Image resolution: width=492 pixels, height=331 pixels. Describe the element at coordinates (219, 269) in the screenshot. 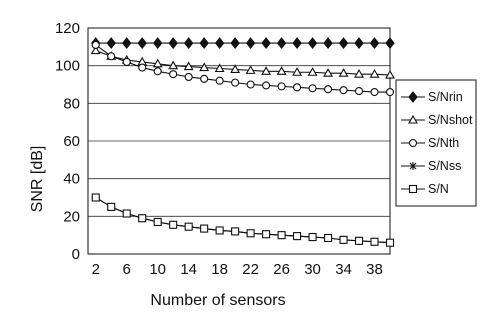

I see `x-tick-18: 18` at that location.